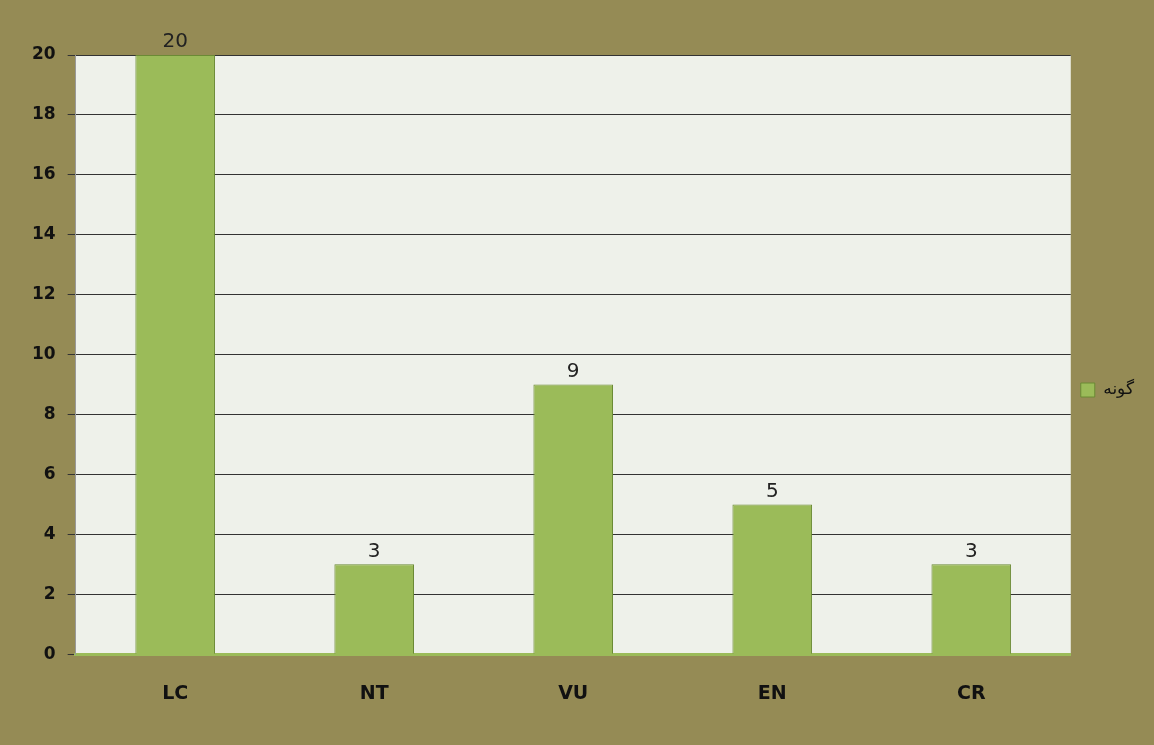 The width and height of the screenshot is (1154, 745). What do you see at coordinates (49, 652) in the screenshot?
I see `y-tick-label: 0` at bounding box center [49, 652].